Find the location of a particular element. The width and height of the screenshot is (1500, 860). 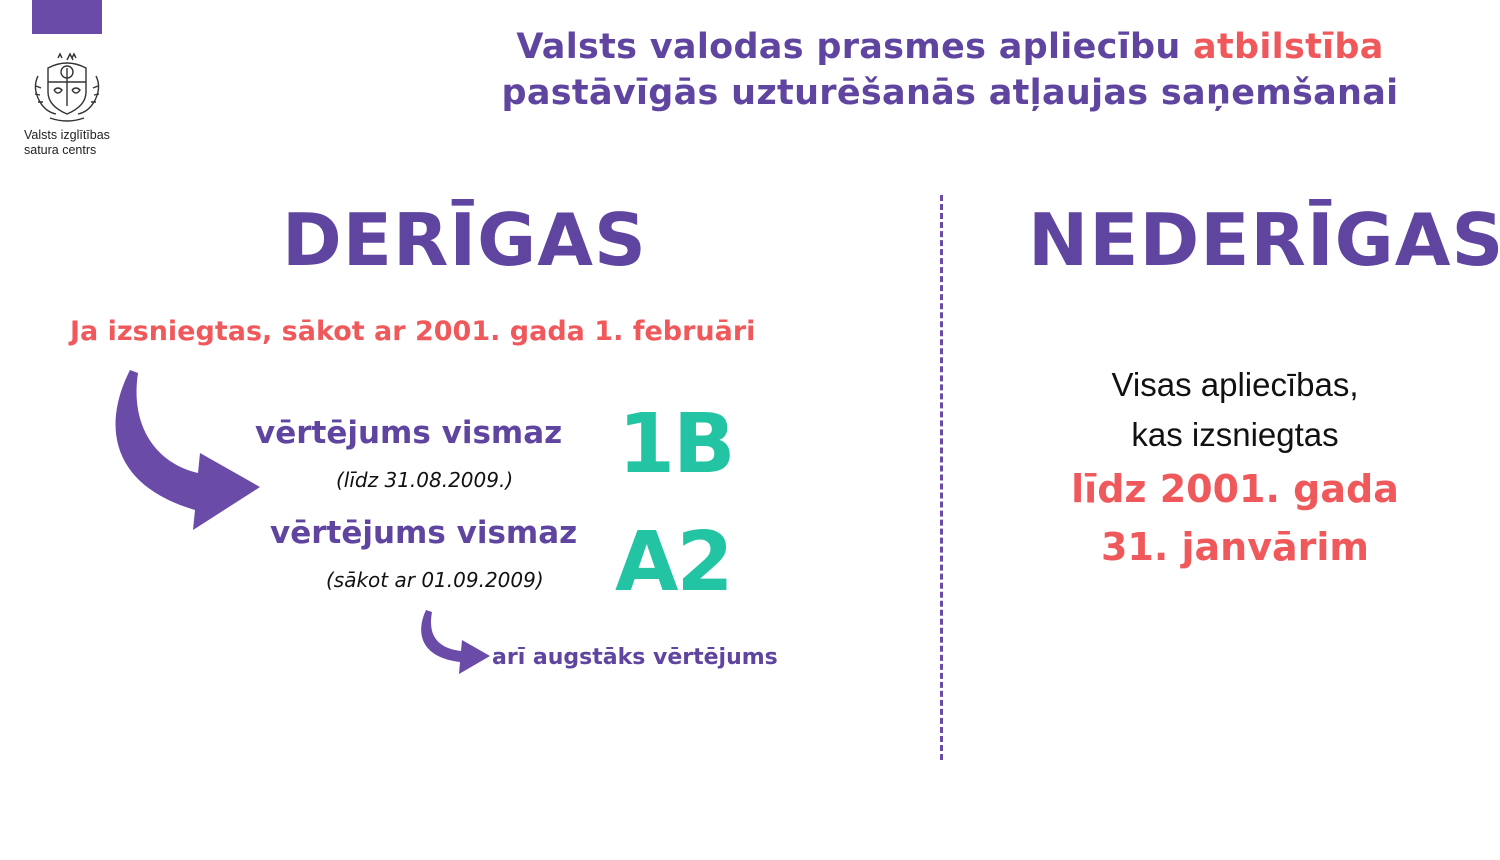

curved-arrow-icon is located at coordinates (187, 450).